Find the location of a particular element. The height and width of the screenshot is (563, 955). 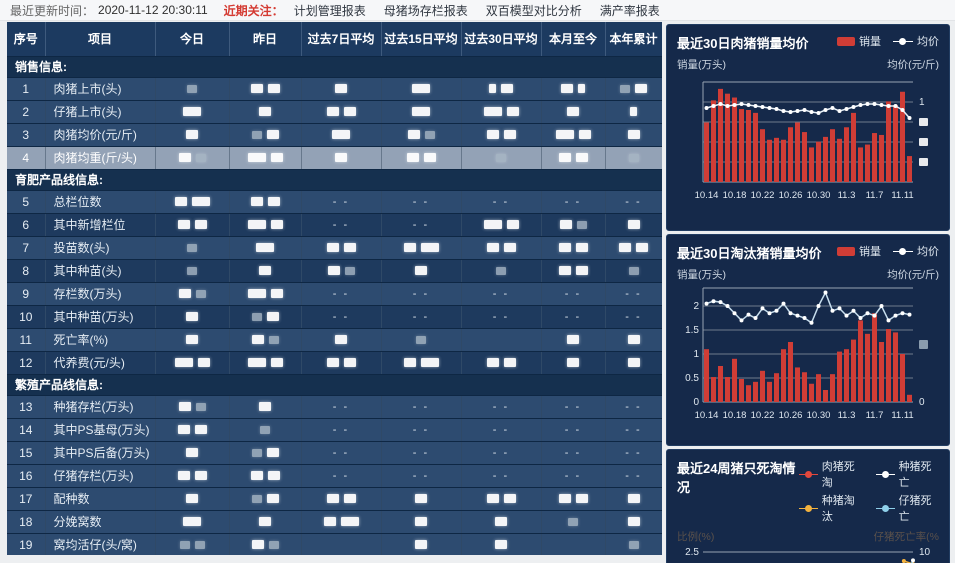

table-row-19: 19 窝均活仔(头/窝) is located at coordinates (334, 544).